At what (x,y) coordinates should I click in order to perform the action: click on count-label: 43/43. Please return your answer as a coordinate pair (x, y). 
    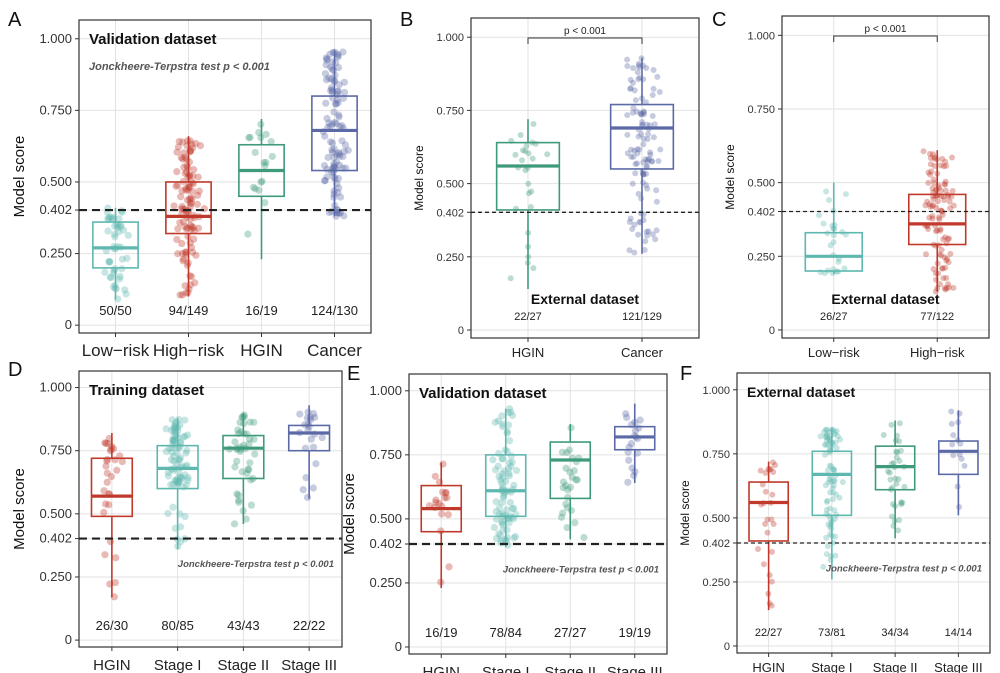
    Looking at the image, I should click on (243, 625).